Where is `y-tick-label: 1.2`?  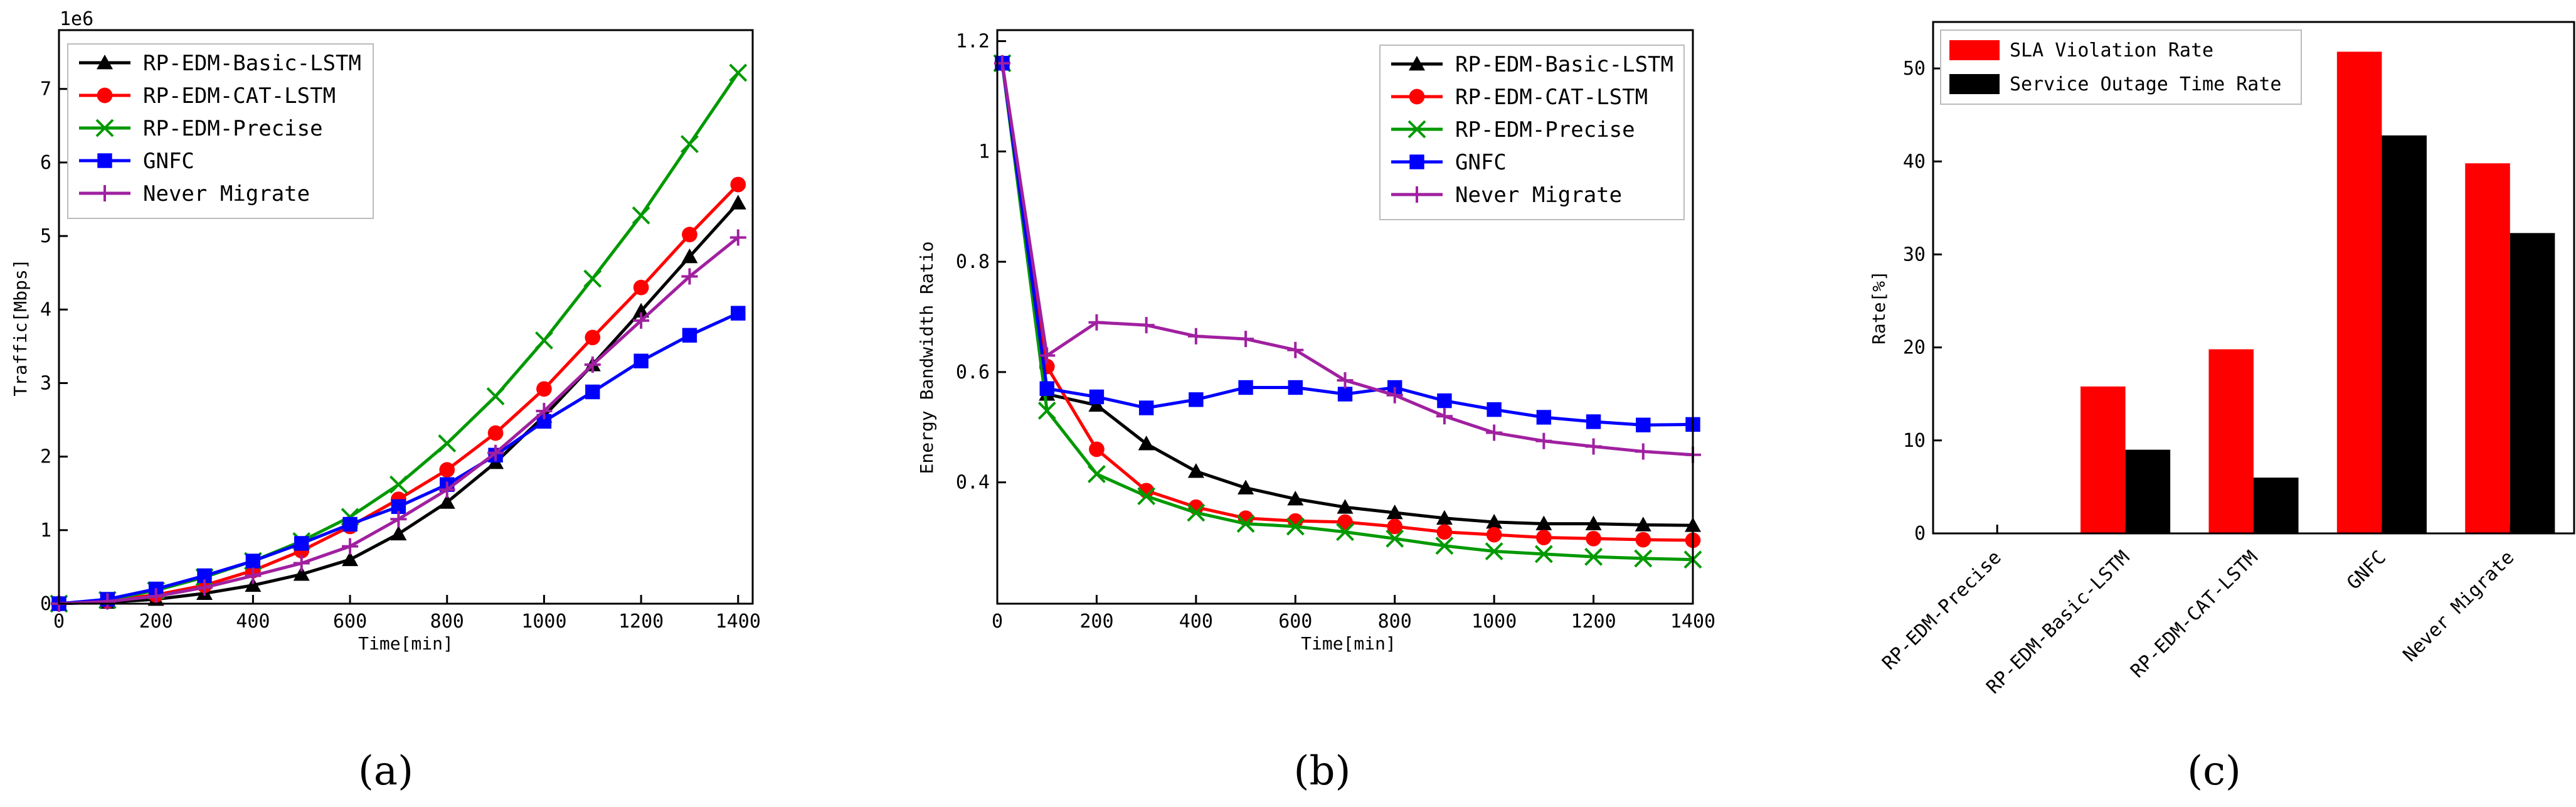 y-tick-label: 1.2 is located at coordinates (973, 42).